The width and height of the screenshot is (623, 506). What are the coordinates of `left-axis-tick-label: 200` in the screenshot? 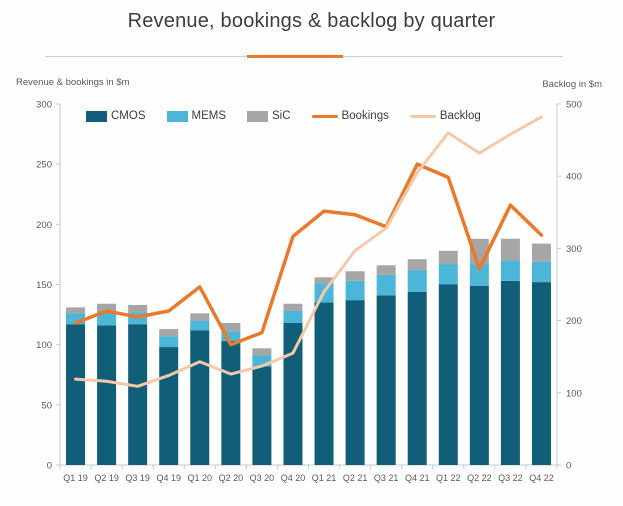 It's located at (44, 225).